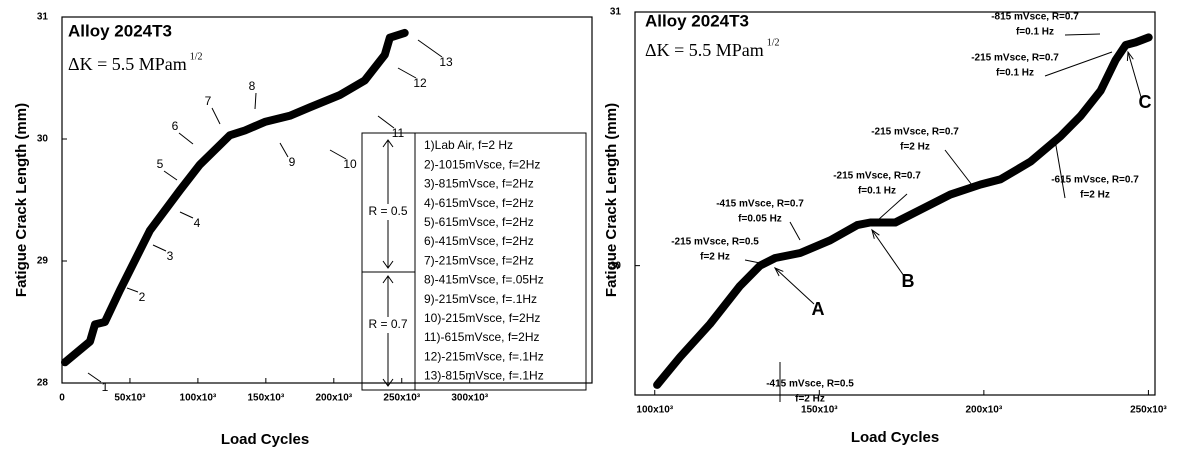 The image size is (1177, 452). What do you see at coordinates (484, 280) in the screenshot?
I see `legend-entry: 8)-415mVsce, f=.05Hz` at bounding box center [484, 280].